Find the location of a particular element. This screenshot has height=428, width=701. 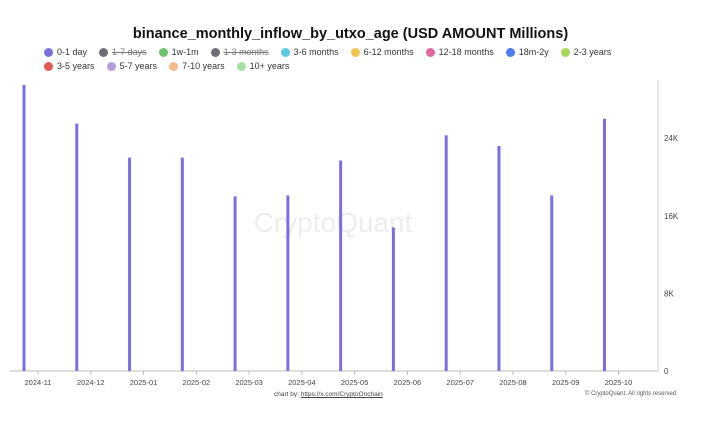

legend-label: 3-5 years is located at coordinates (76, 66).